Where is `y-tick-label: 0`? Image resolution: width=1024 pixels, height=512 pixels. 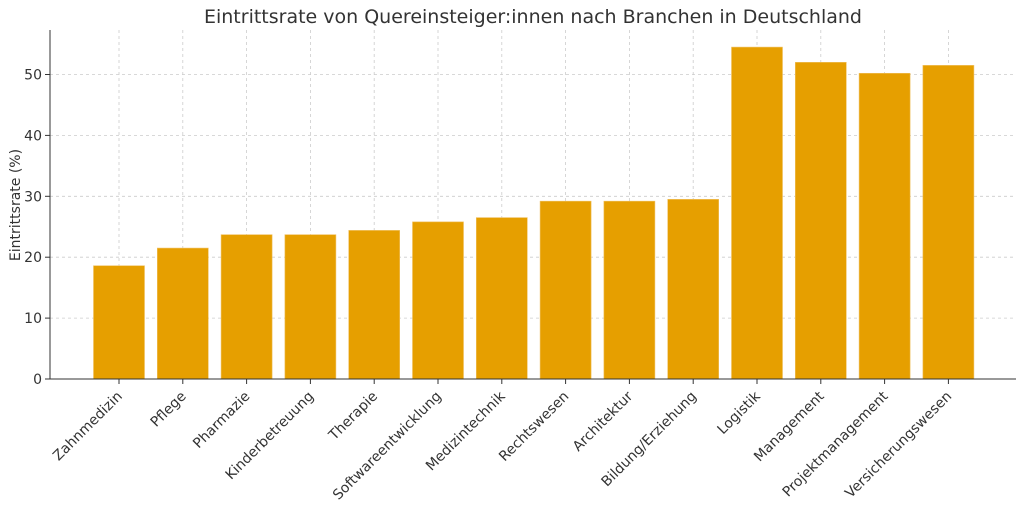
y-tick-label: 0 is located at coordinates (37, 380).